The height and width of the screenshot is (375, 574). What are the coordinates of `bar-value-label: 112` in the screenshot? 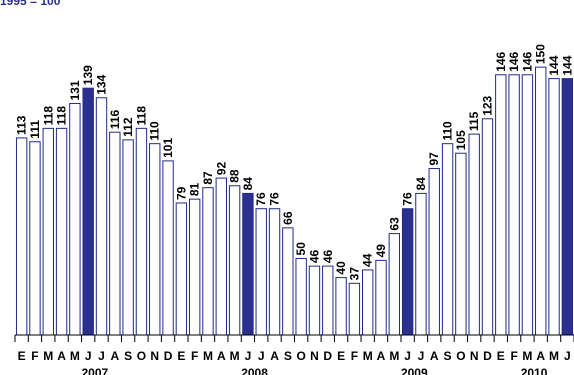 It's located at (128, 127).